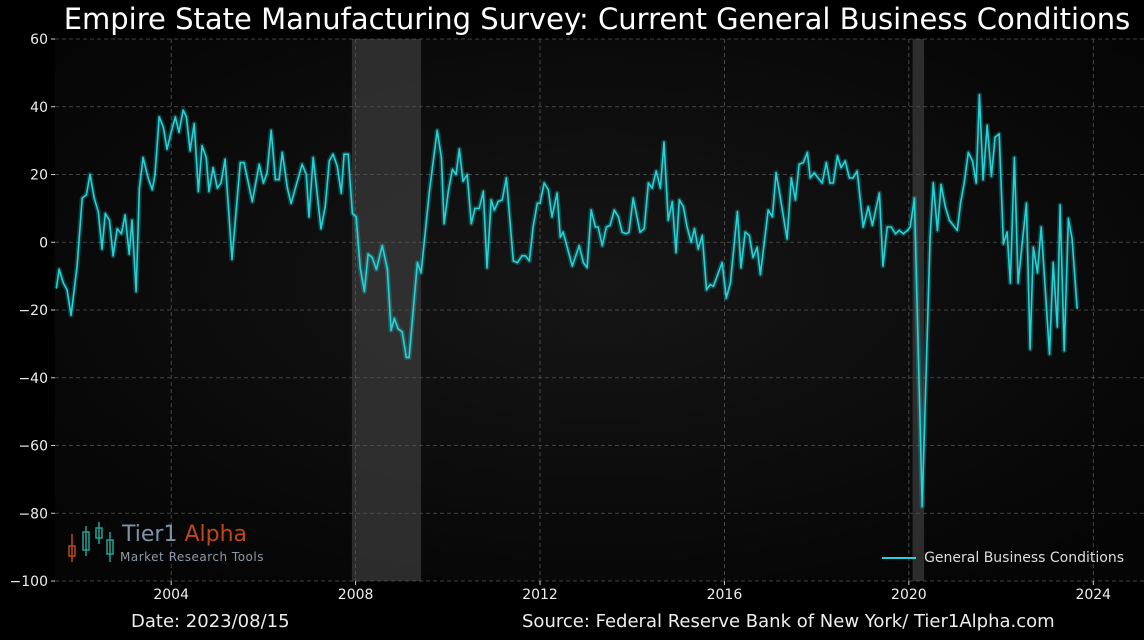 The image size is (1144, 640). What do you see at coordinates (33, 514) in the screenshot?
I see `y-tick-label: −80` at bounding box center [33, 514].